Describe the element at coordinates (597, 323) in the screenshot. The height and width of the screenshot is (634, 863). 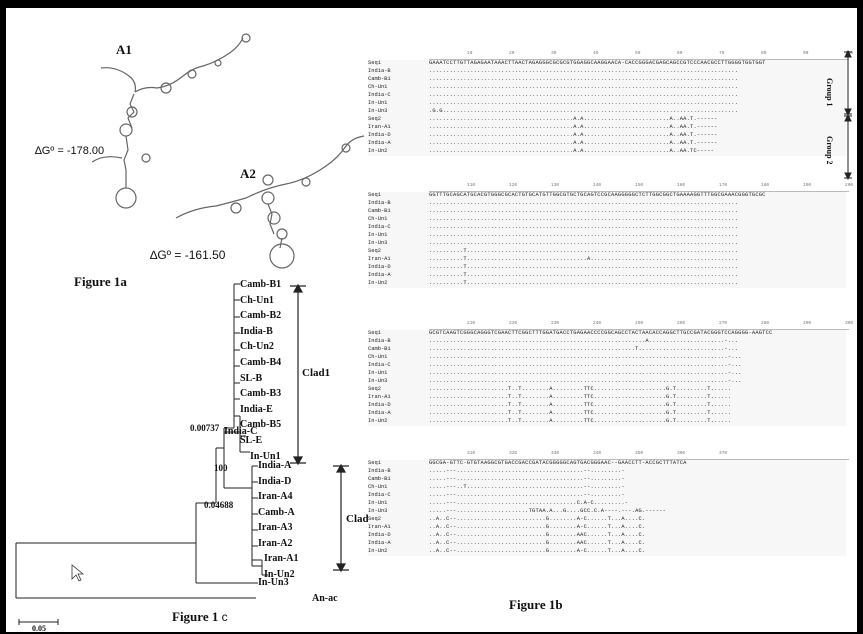
I see `ruler-tick-label: 240` at that location.